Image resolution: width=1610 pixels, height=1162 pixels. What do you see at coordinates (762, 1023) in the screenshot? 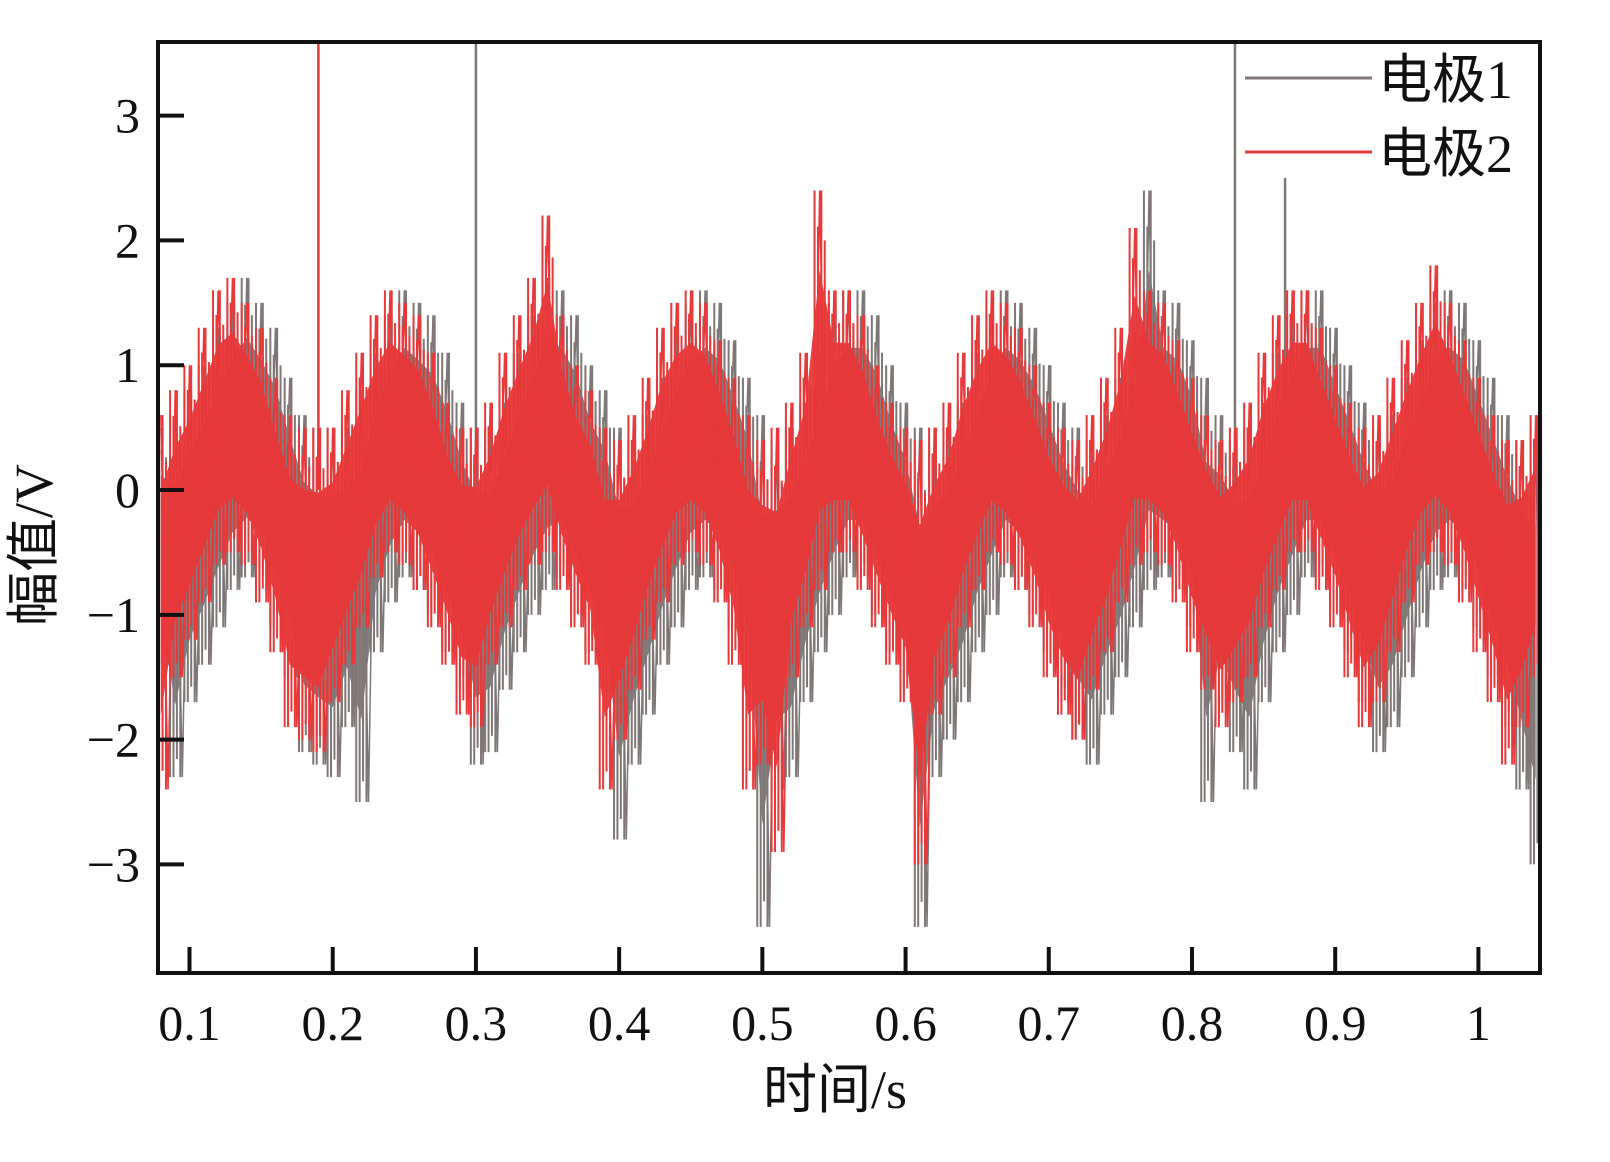
I see `x-tick-label: 0.5` at bounding box center [762, 1023].